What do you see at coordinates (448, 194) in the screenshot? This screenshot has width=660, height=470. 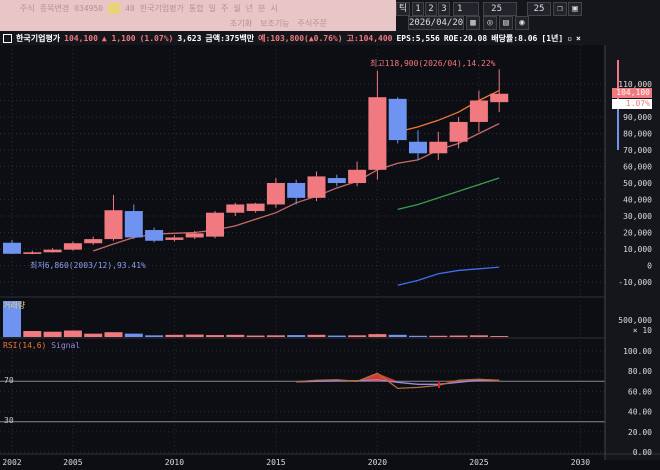 I see `bb-mid-line` at bounding box center [448, 194].